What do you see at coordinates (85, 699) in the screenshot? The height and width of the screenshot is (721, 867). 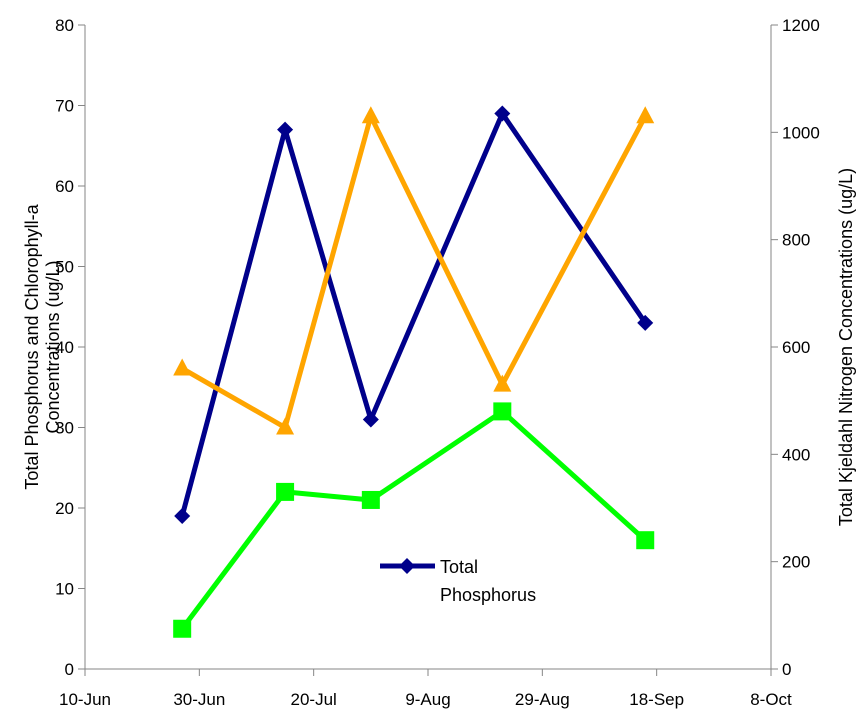 I see `x-tick-label: 10-Jun` at bounding box center [85, 699].